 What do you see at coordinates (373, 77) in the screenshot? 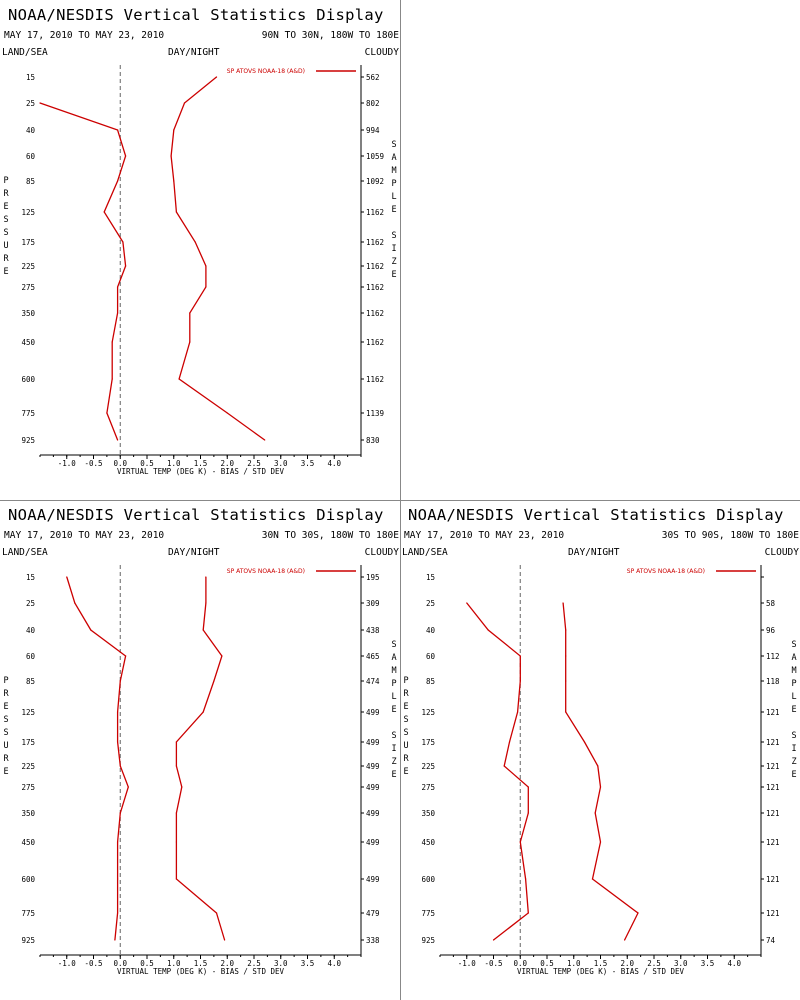
I see `sample-size-label: 562` at bounding box center [373, 77].